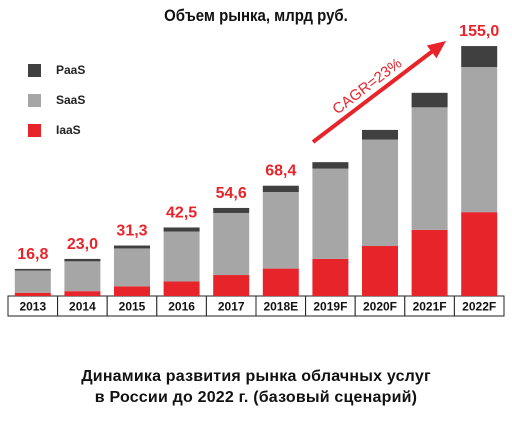 The image size is (512, 424). I want to click on caption-line-2: в России до 2022 г. (базовый сценарий), so click(256, 397).